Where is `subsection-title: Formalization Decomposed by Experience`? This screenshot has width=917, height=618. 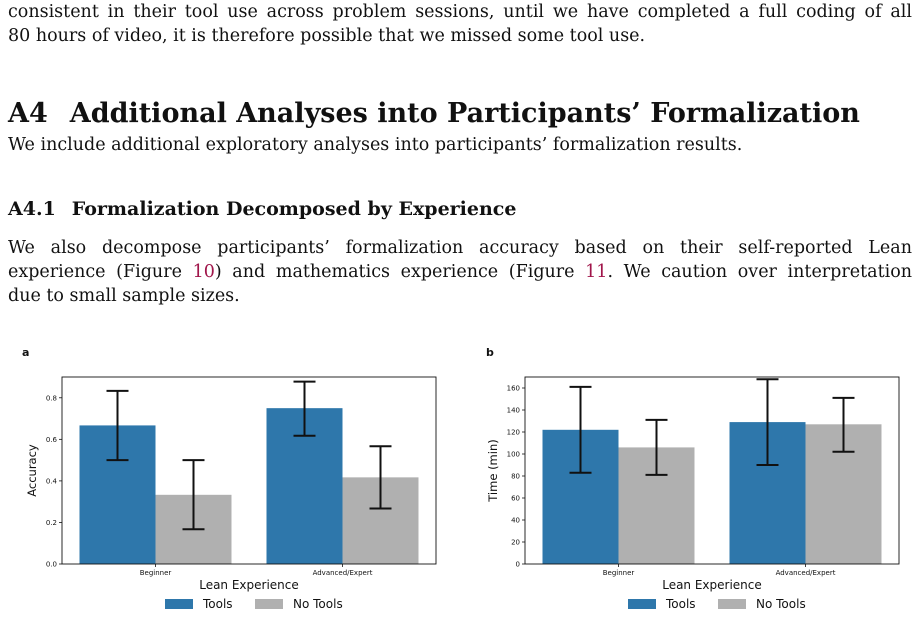 subsection-title: Formalization Decomposed by Experience is located at coordinates (294, 209).